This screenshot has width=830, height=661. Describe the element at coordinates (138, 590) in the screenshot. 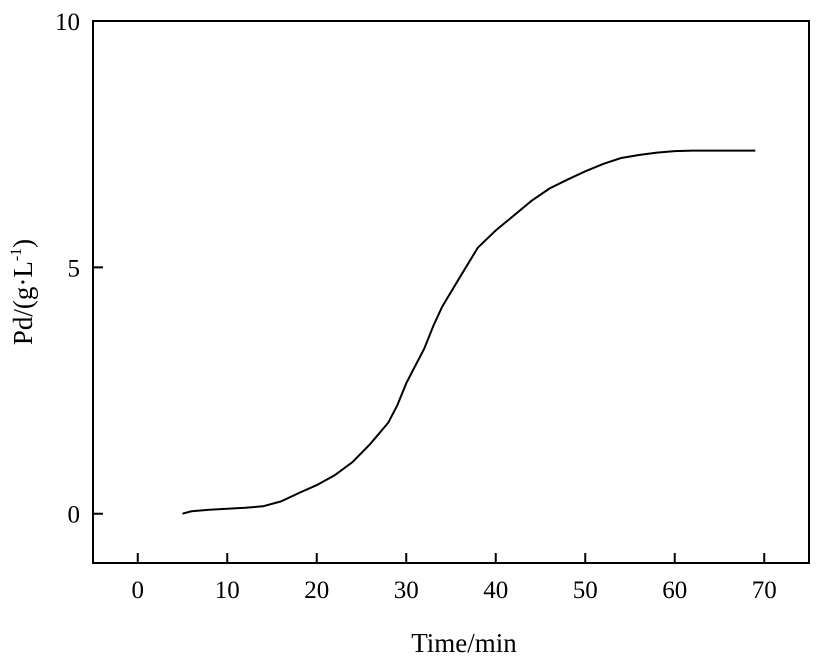

I see `x-tick-label: 0` at that location.